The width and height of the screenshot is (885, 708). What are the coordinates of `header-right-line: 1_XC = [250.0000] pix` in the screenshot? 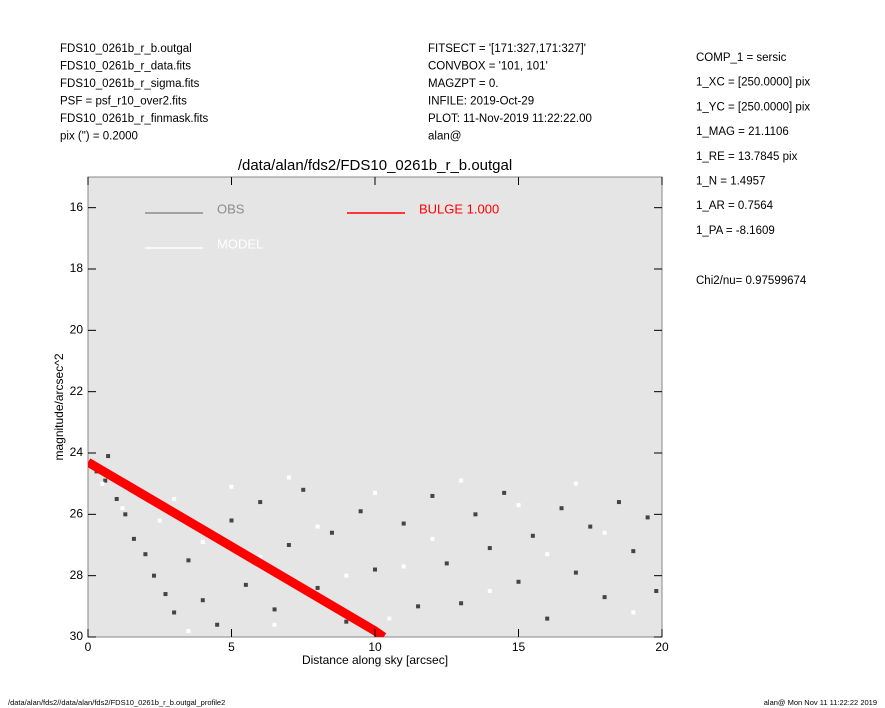 It's located at (753, 83).